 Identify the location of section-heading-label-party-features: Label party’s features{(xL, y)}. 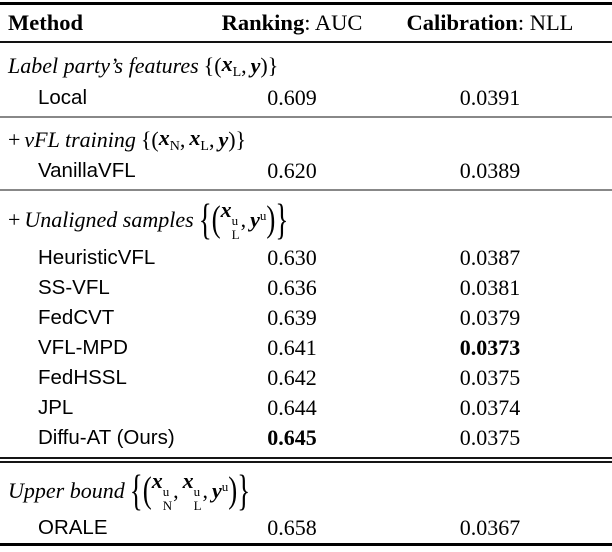
(306, 63).